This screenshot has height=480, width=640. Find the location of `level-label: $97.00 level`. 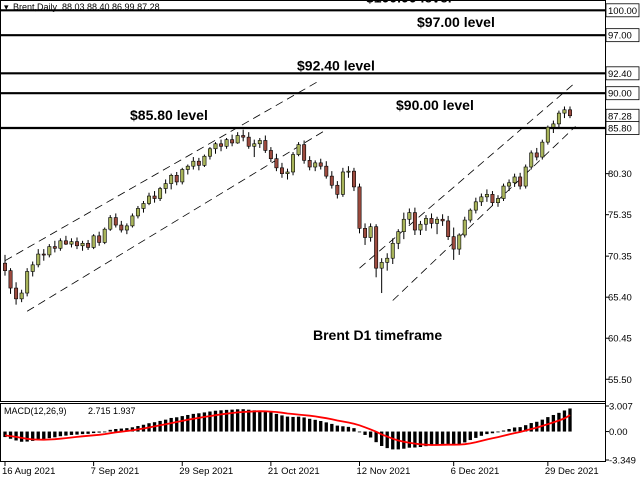

level-label: $97.00 level is located at coordinates (456, 22).